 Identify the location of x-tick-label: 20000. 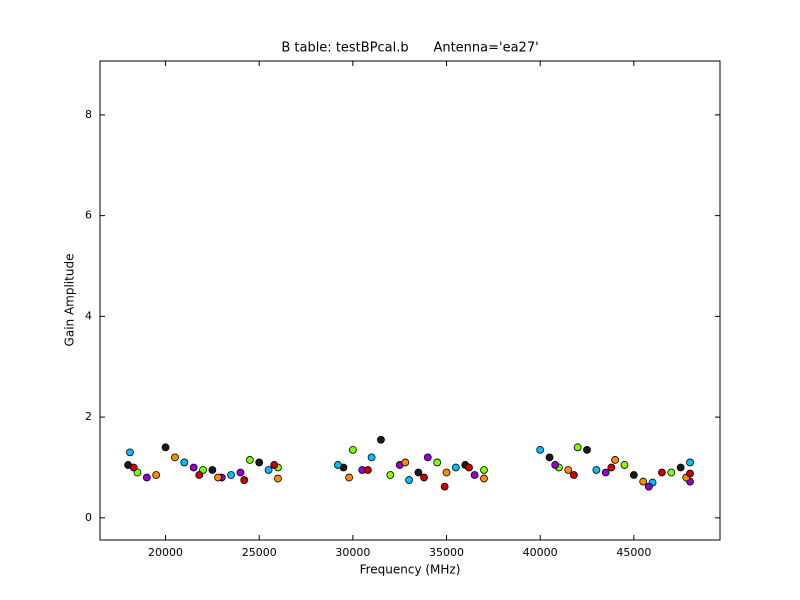
(165, 552).